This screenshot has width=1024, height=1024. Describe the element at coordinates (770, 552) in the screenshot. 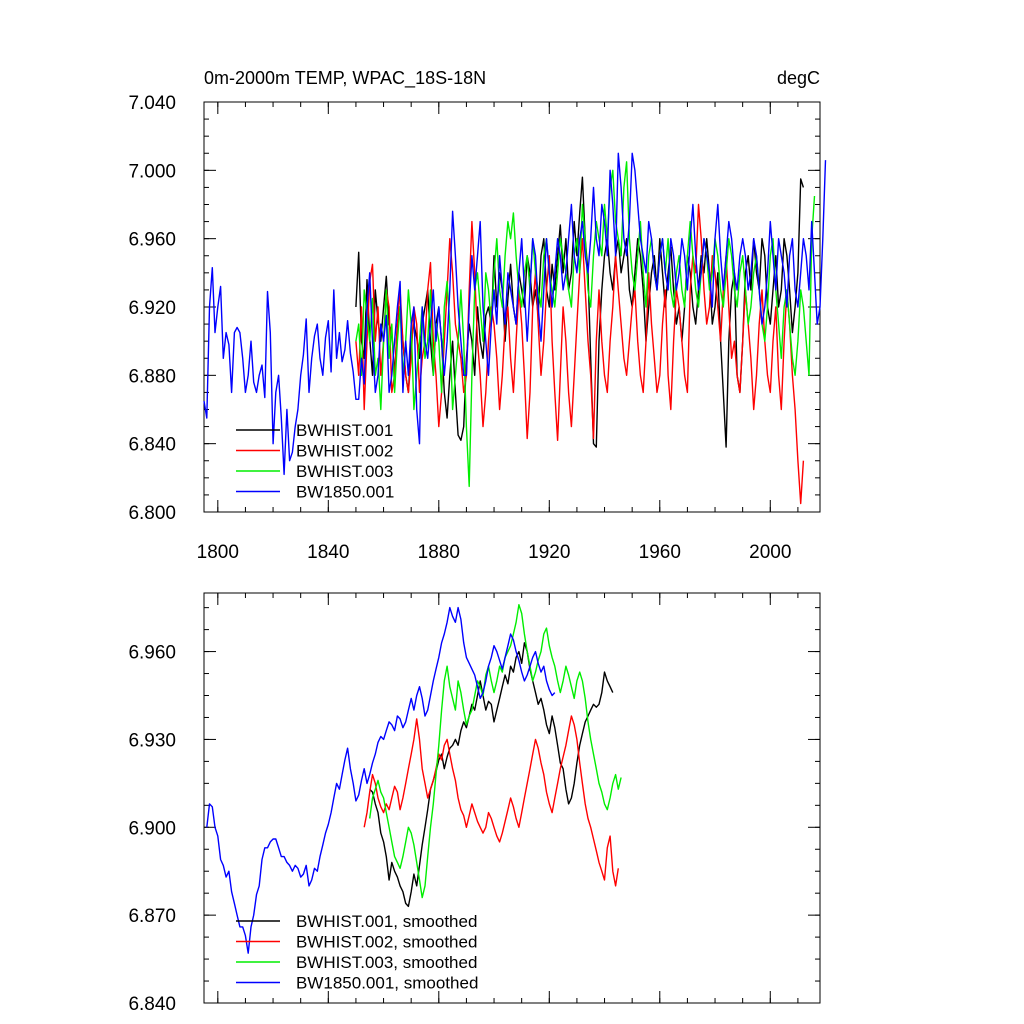

I see `x-tick-label: 2000` at that location.